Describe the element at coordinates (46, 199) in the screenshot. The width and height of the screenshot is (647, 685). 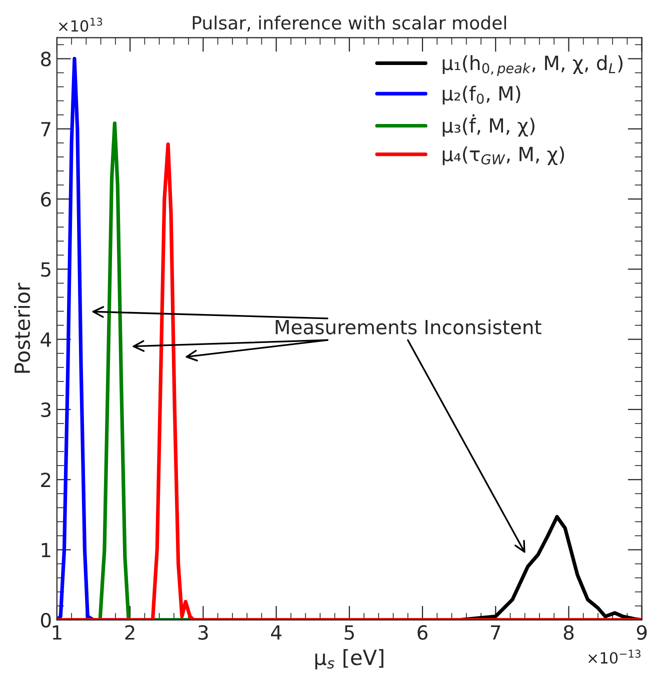
I see `y-tick-label: 6` at that location.